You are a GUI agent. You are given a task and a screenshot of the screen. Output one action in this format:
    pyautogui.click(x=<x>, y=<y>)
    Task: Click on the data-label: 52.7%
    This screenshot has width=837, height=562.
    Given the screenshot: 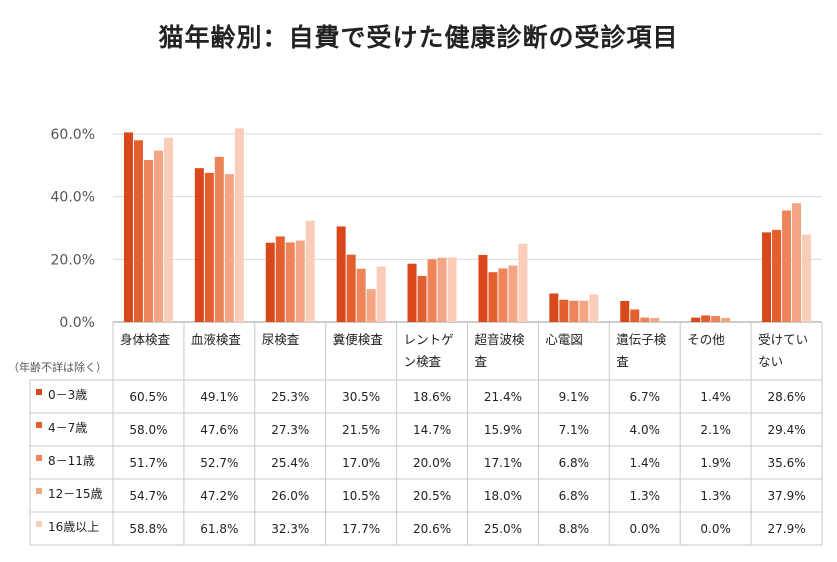 What is the action you would take?
    pyautogui.click(x=219, y=463)
    